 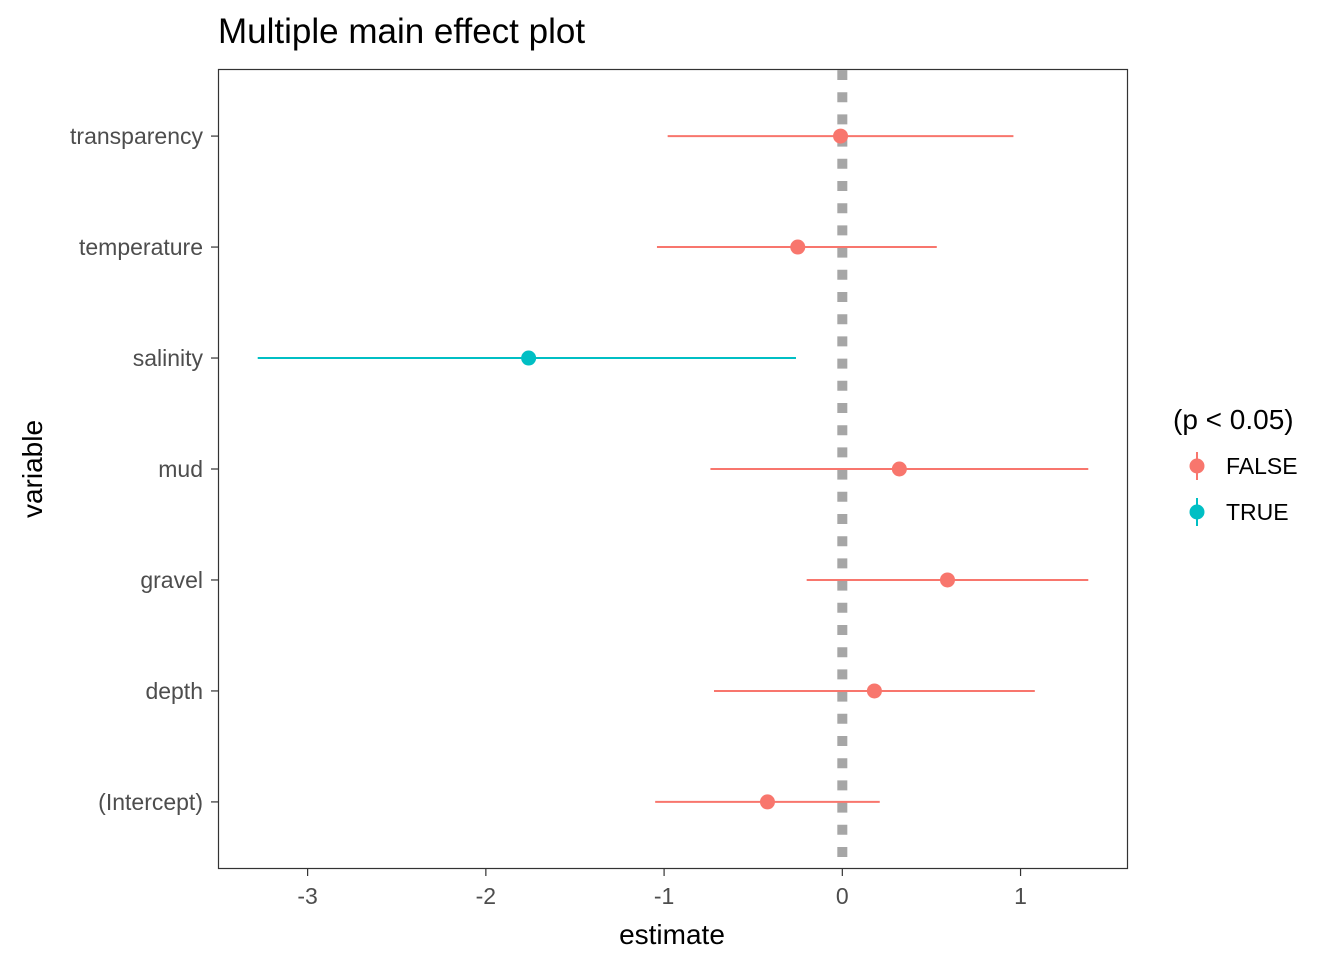 I want to click on x-axis: -3 -2 -1 0 1, so click(x=662, y=889).